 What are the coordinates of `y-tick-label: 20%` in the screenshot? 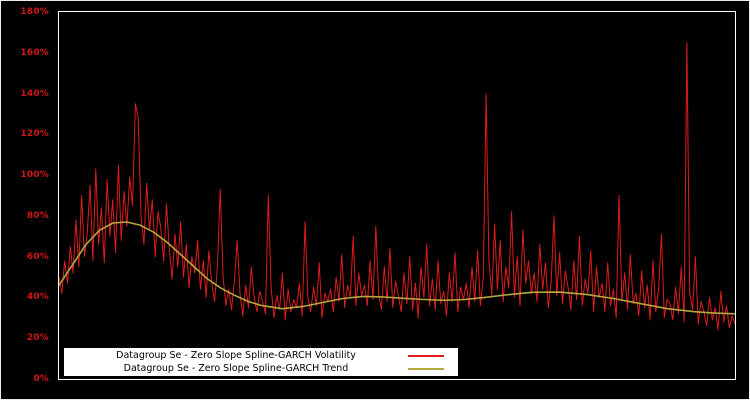 It's located at (37, 338).